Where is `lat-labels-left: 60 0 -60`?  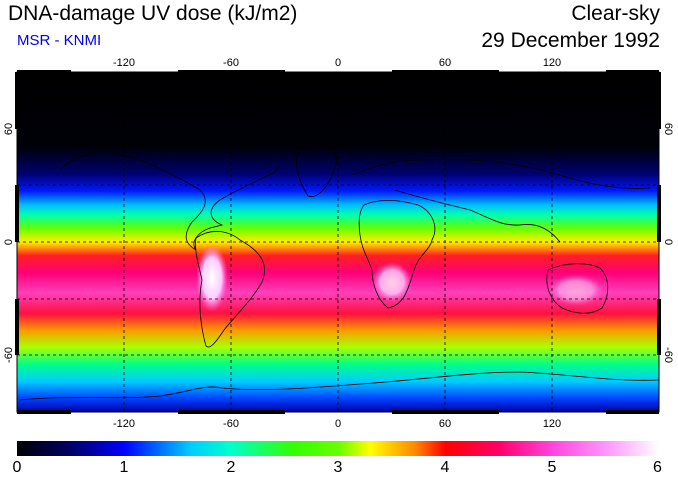
lat-labels-left: 60 0 -60 is located at coordinates (9, 243).